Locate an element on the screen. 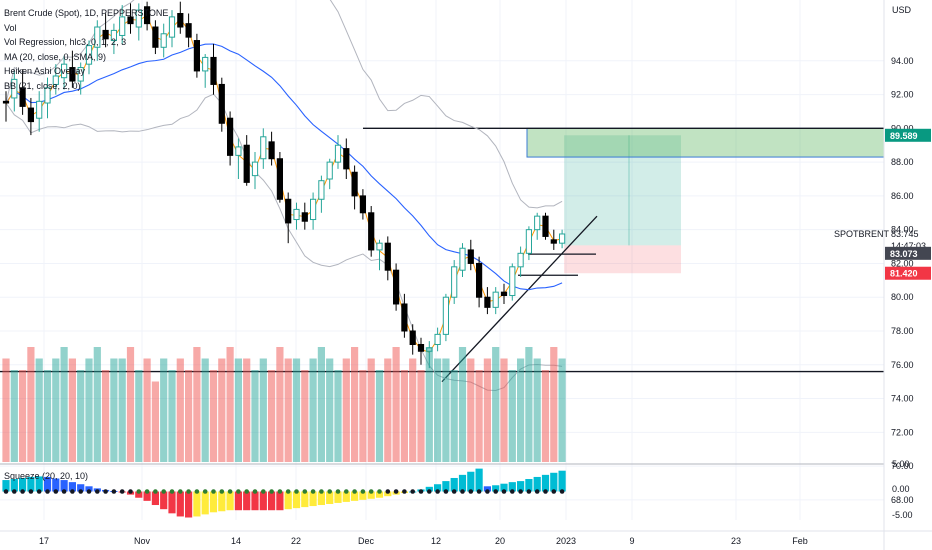  price-tick-label: 78.00 is located at coordinates (902, 331).